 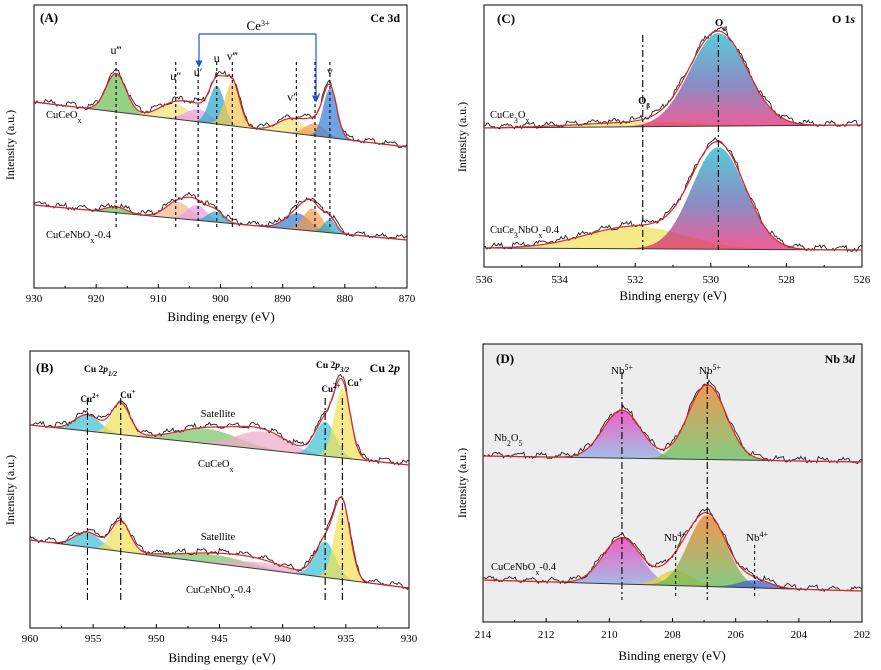 What do you see at coordinates (462, 137) in the screenshot?
I see `panel-c-ylabel: Intensity (a.u.)` at bounding box center [462, 137].